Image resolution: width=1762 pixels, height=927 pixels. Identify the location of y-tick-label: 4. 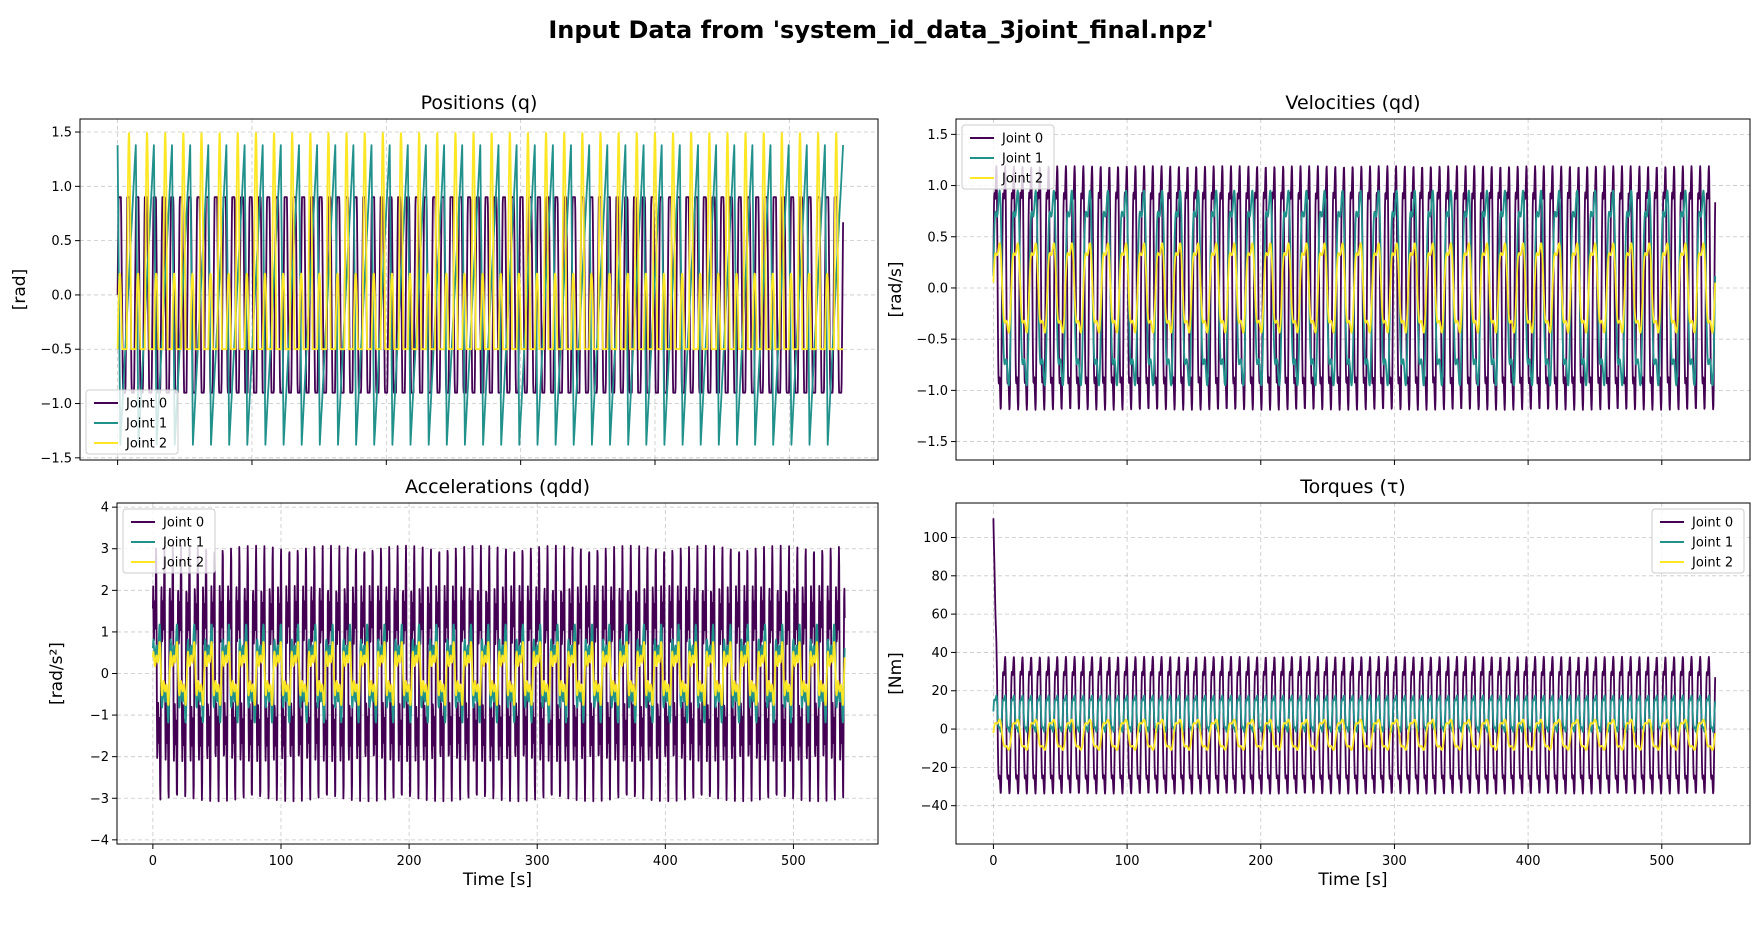
(105, 508).